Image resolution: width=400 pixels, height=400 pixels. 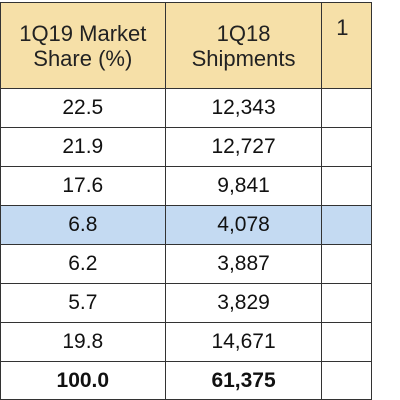 What do you see at coordinates (243, 58) in the screenshot?
I see `shipments-header-line2: Shipments` at bounding box center [243, 58].